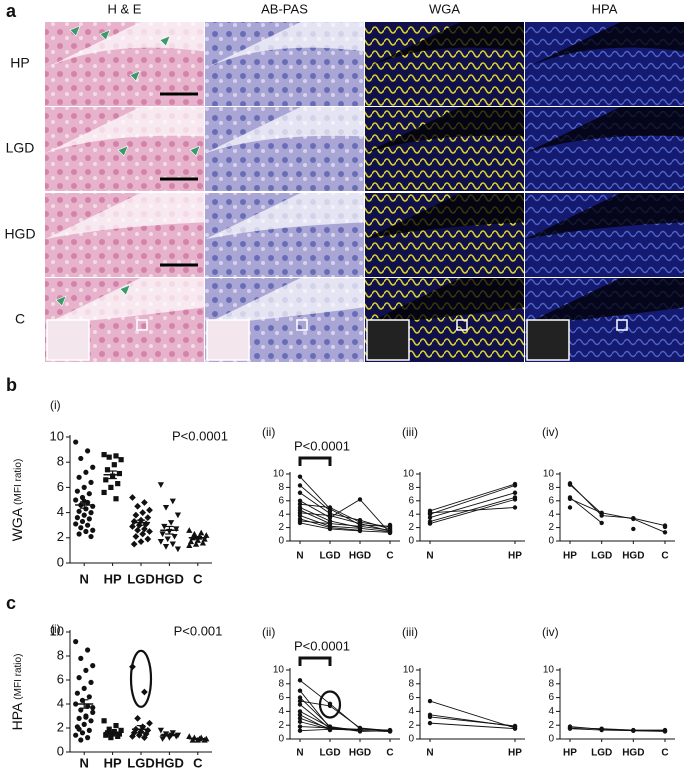  Describe the element at coordinates (284, 8) in the screenshot. I see `column-header: AB-PAS` at that location.